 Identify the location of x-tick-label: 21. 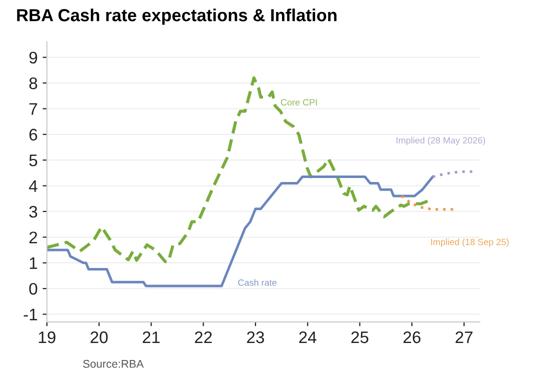
(151, 337).